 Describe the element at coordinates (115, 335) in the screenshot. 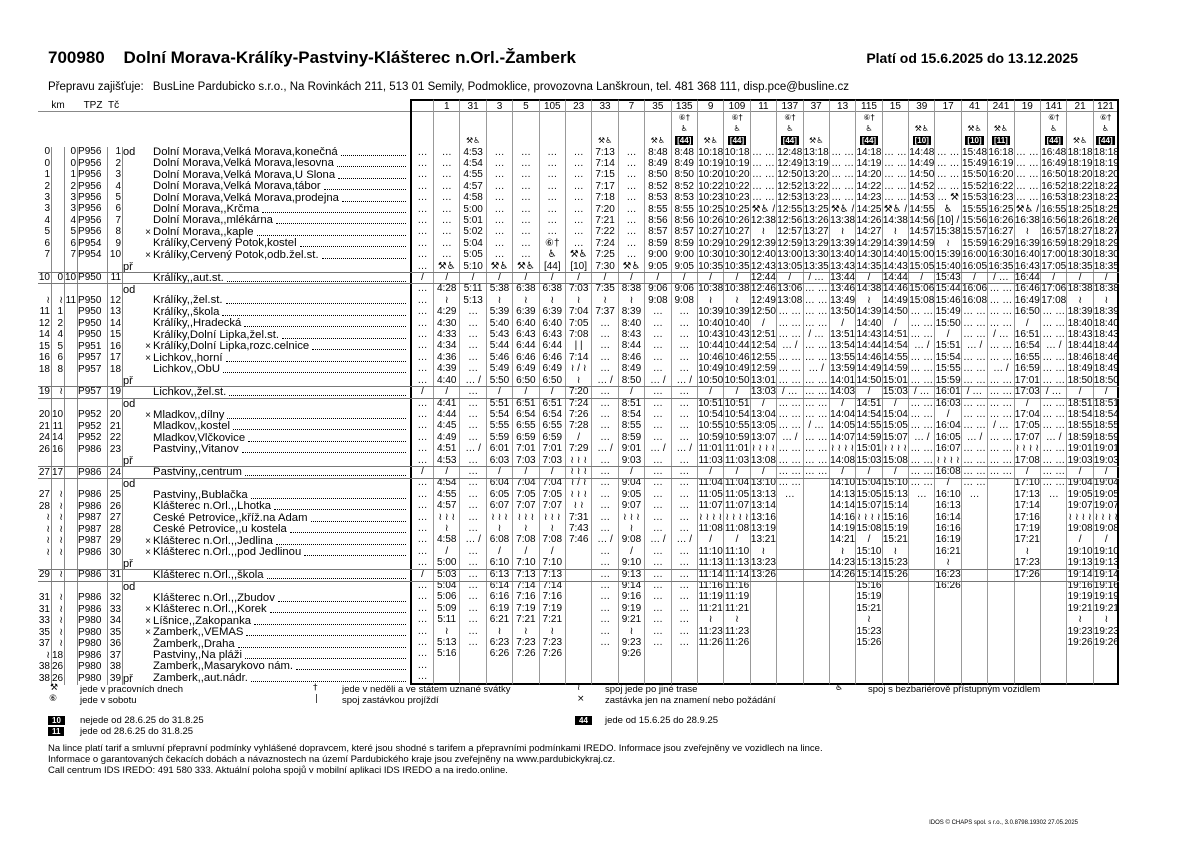

I see `stop-number: 15` at that location.